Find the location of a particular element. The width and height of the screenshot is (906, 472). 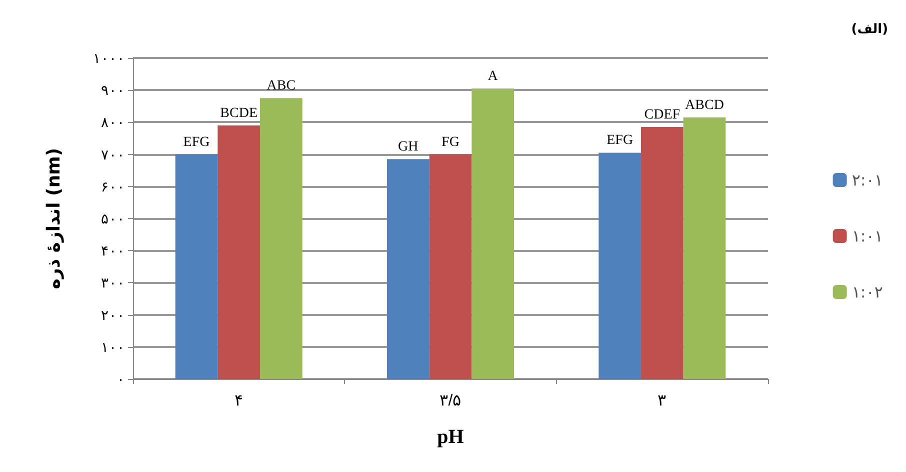

y-tick-label: ۷۰۰ is located at coordinates (113, 154).